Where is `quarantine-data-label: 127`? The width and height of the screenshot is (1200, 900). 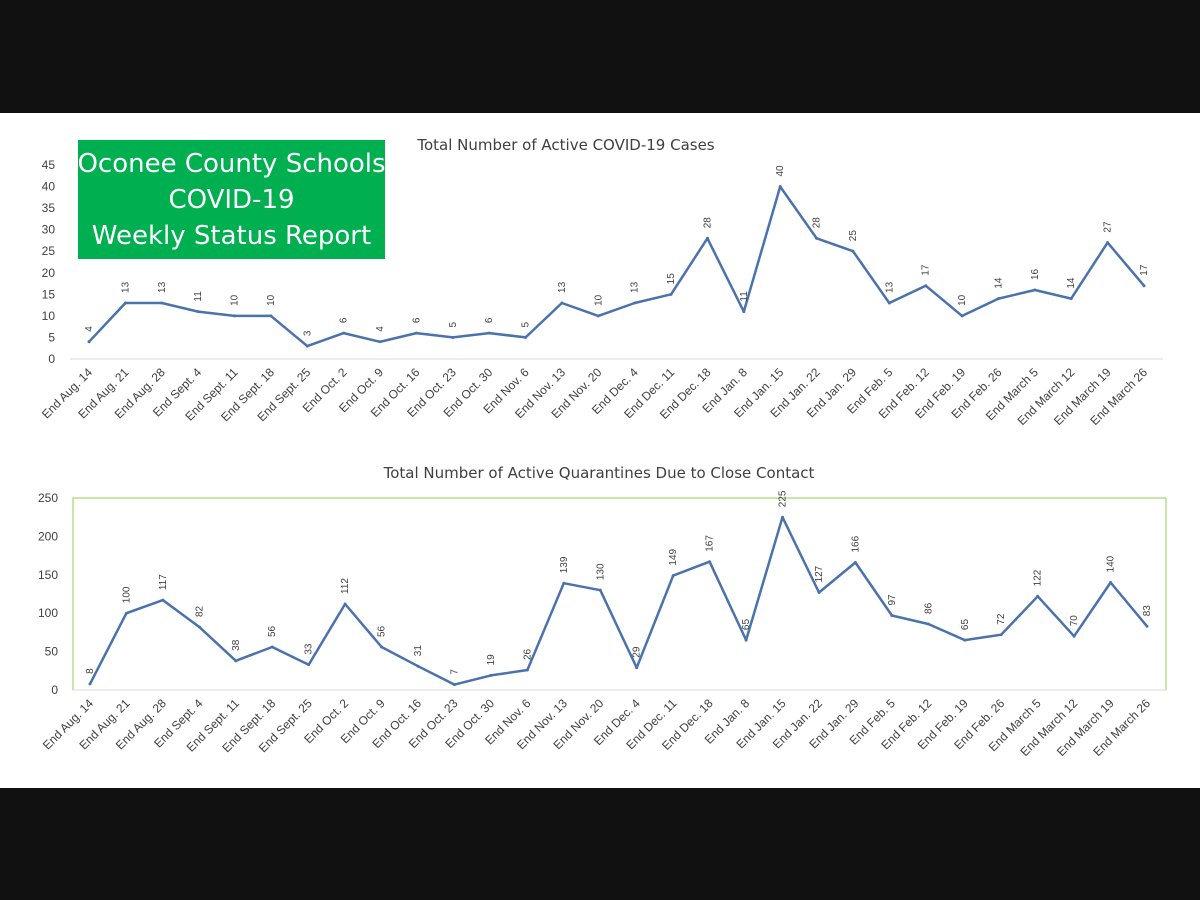
quarantine-data-label: 127 is located at coordinates (819, 573).